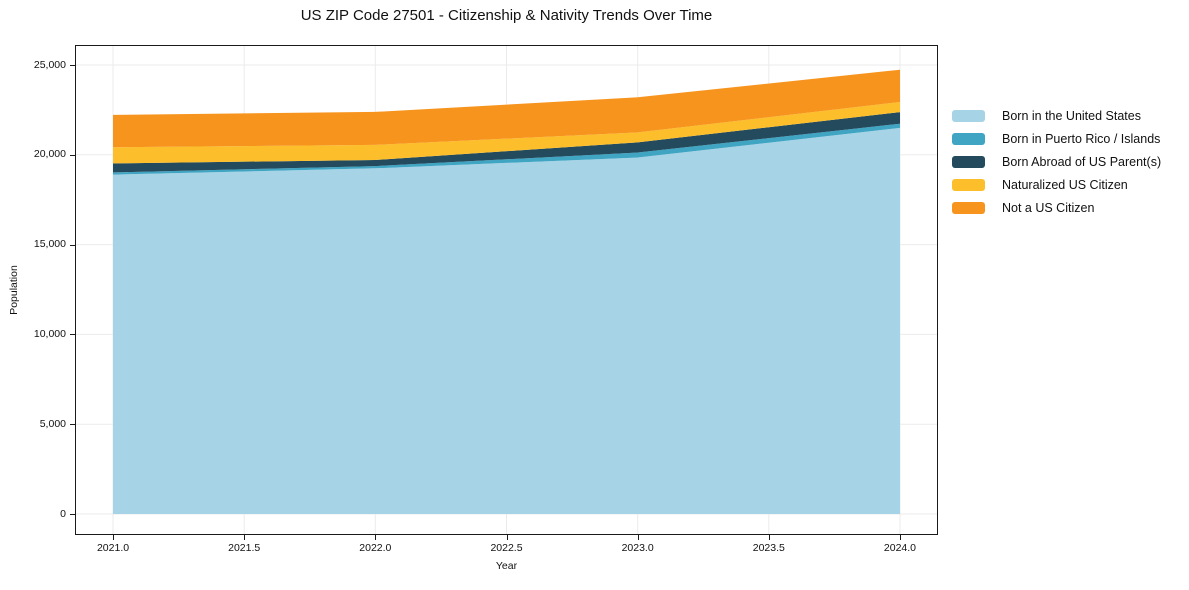 Image resolution: width=1189 pixels, height=590 pixels. I want to click on y-tick-label: 0, so click(63, 513).